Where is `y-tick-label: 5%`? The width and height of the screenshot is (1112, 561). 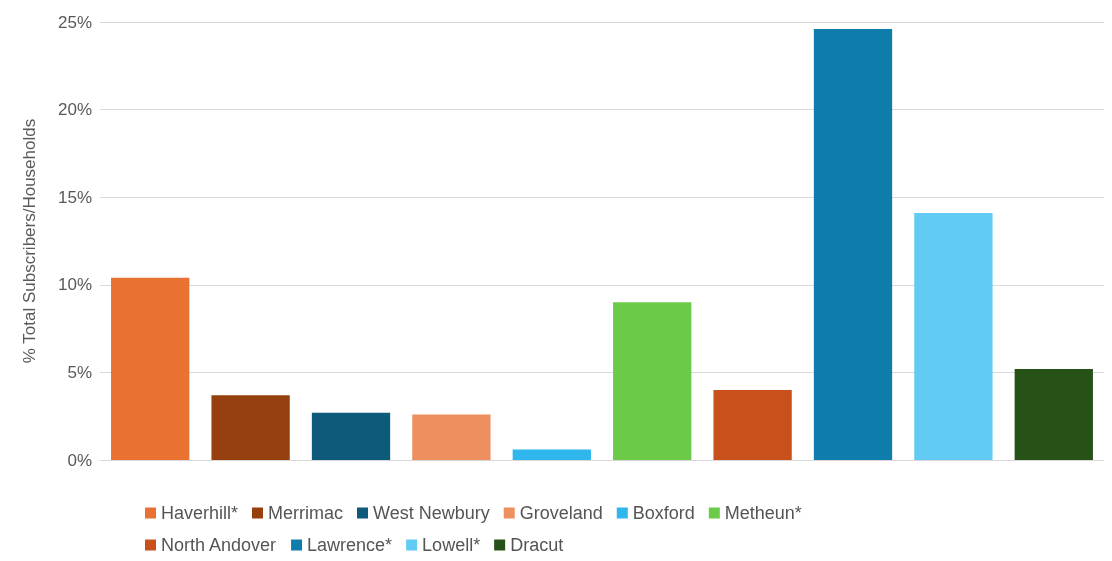 y-tick-label: 5% is located at coordinates (79, 372).